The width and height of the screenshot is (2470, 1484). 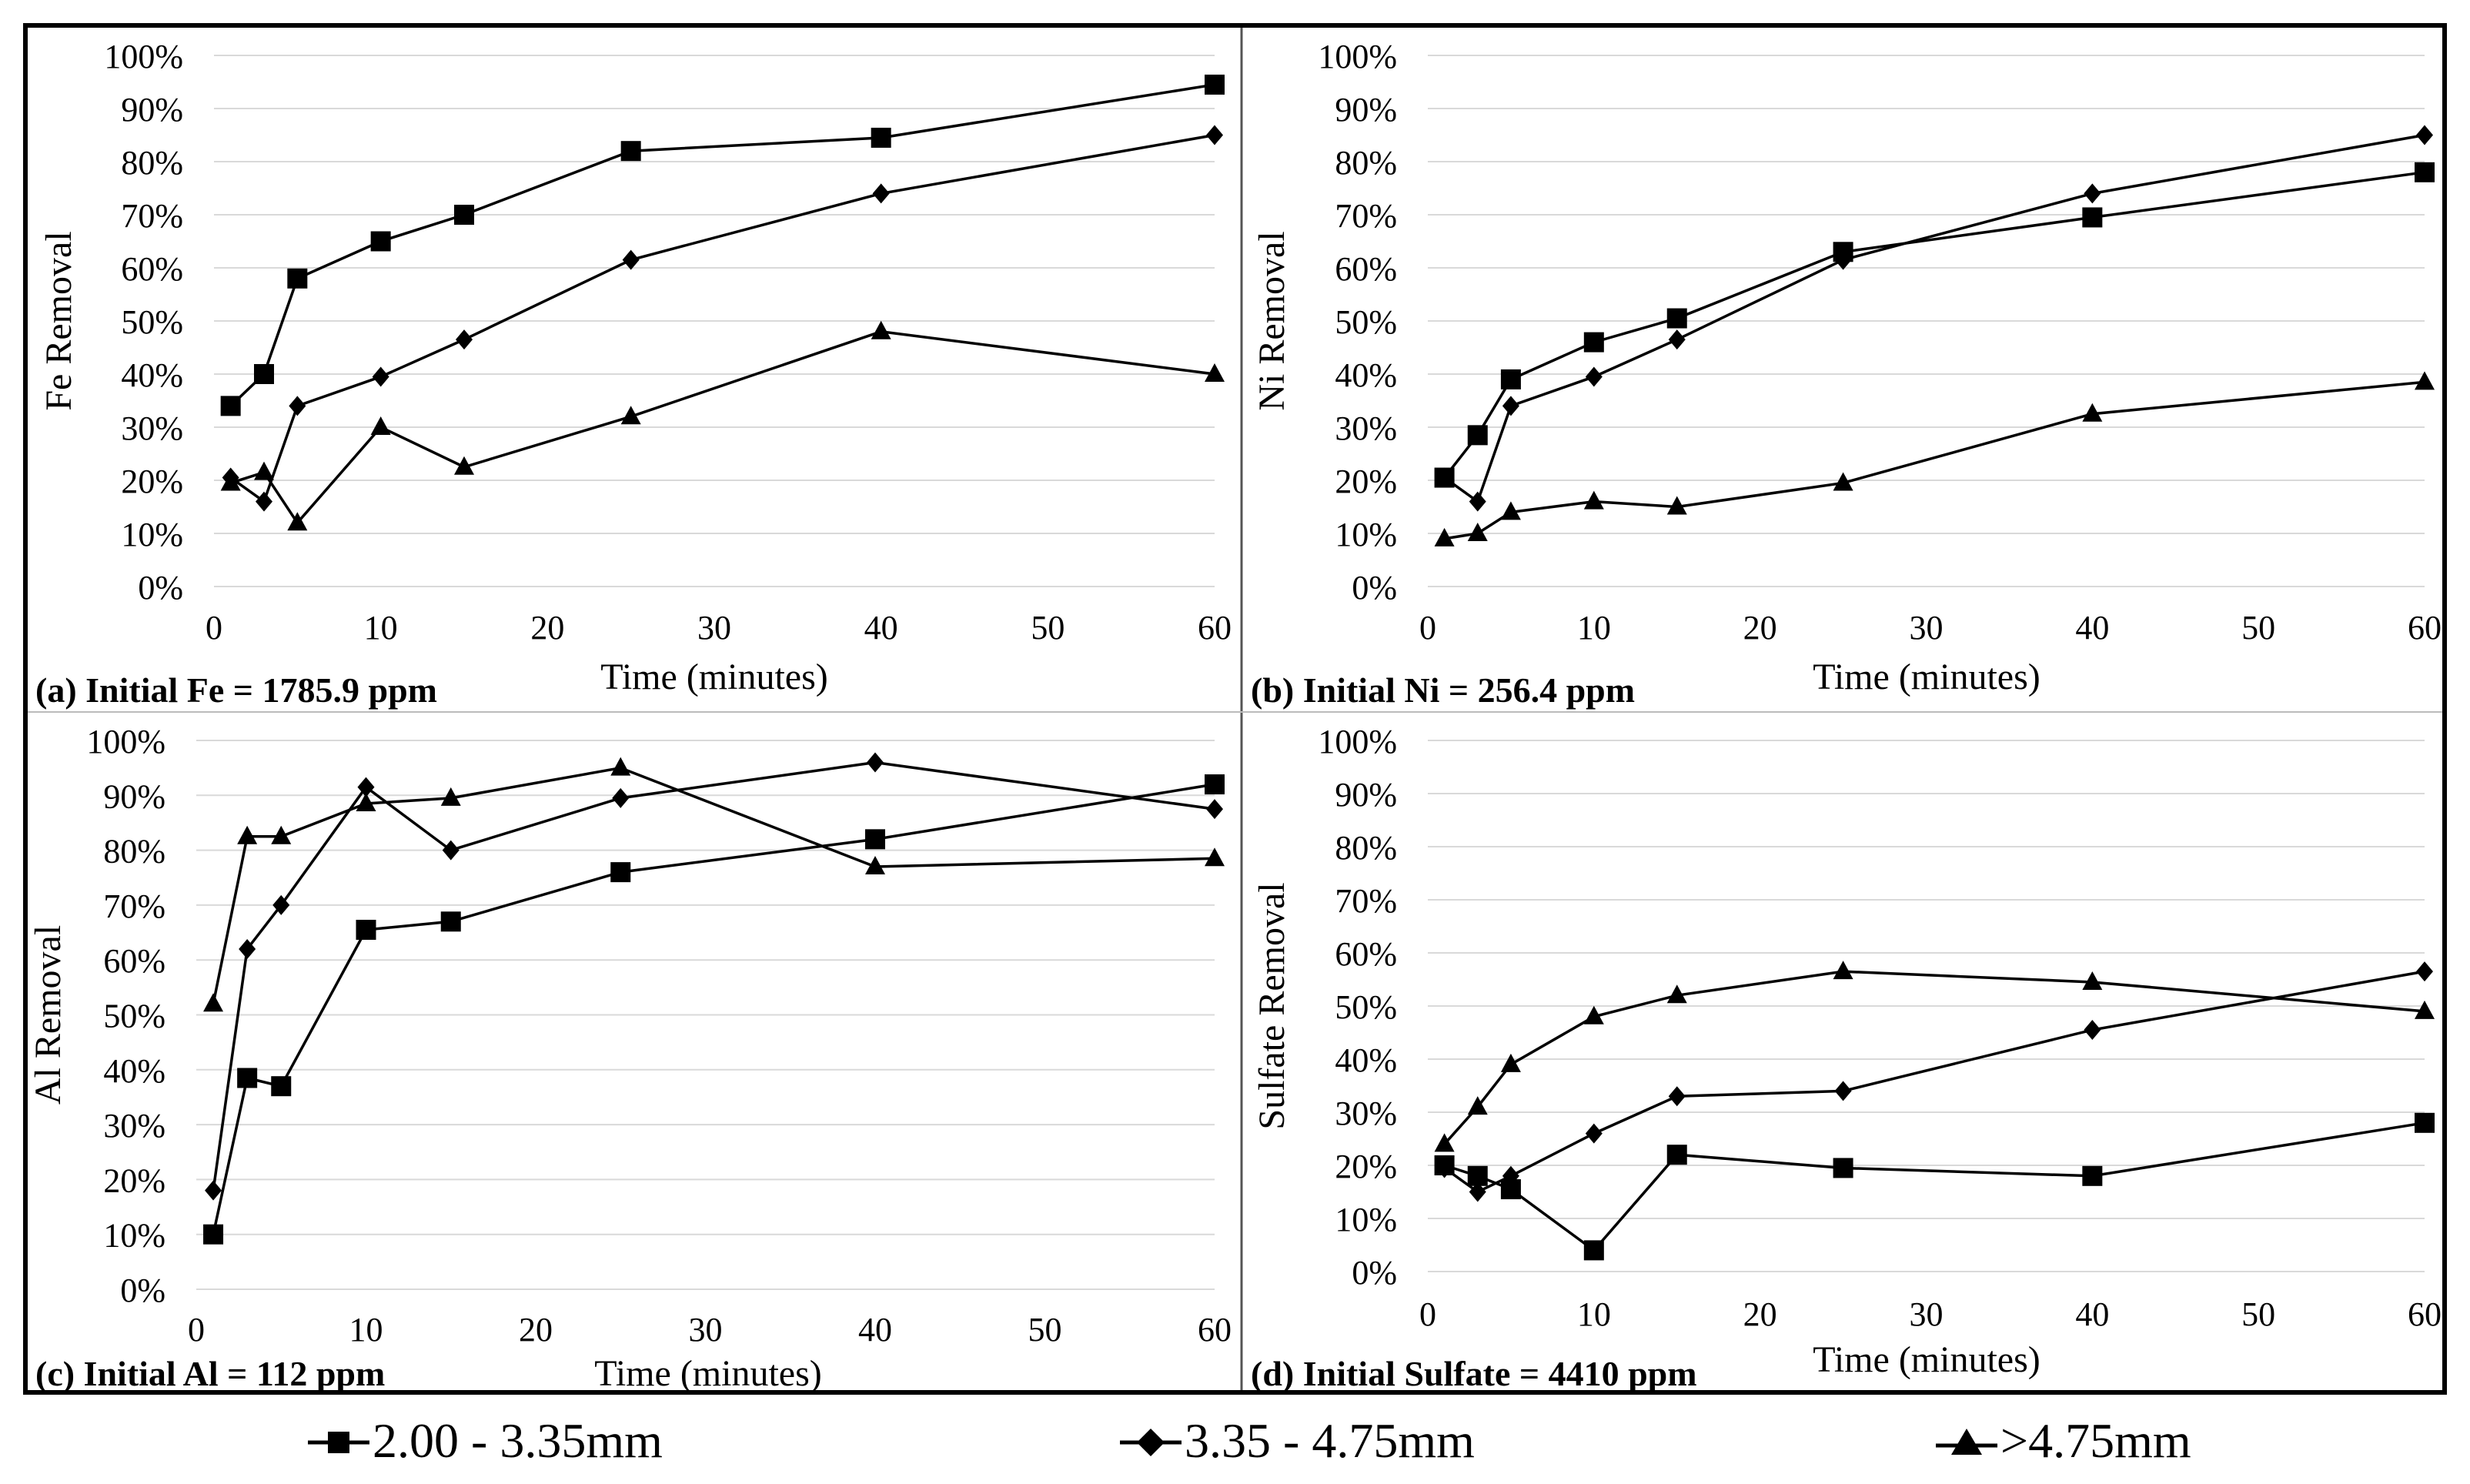 I want to click on legend: 2.00 - 3.35mm 3.35 - 4.75mm >4.75mm, so click(x=1235, y=1440).